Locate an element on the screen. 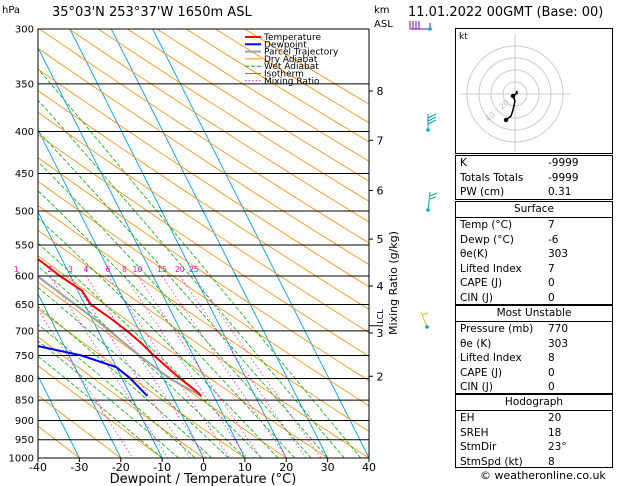  table-row: θe (K) 303 is located at coordinates (534, 344).